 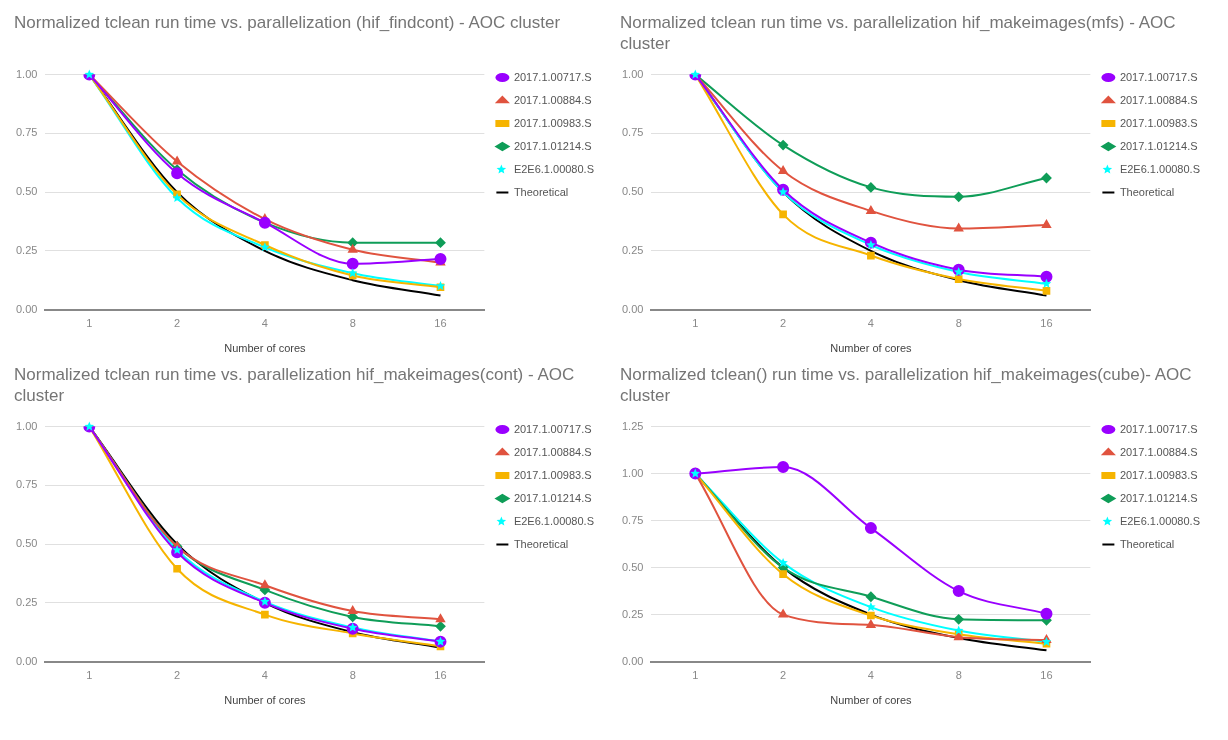 I want to click on chart-title: Normalized tclean run time vs. parallelization (hif_findcont) - AOC cluster, so click(x=287, y=23).